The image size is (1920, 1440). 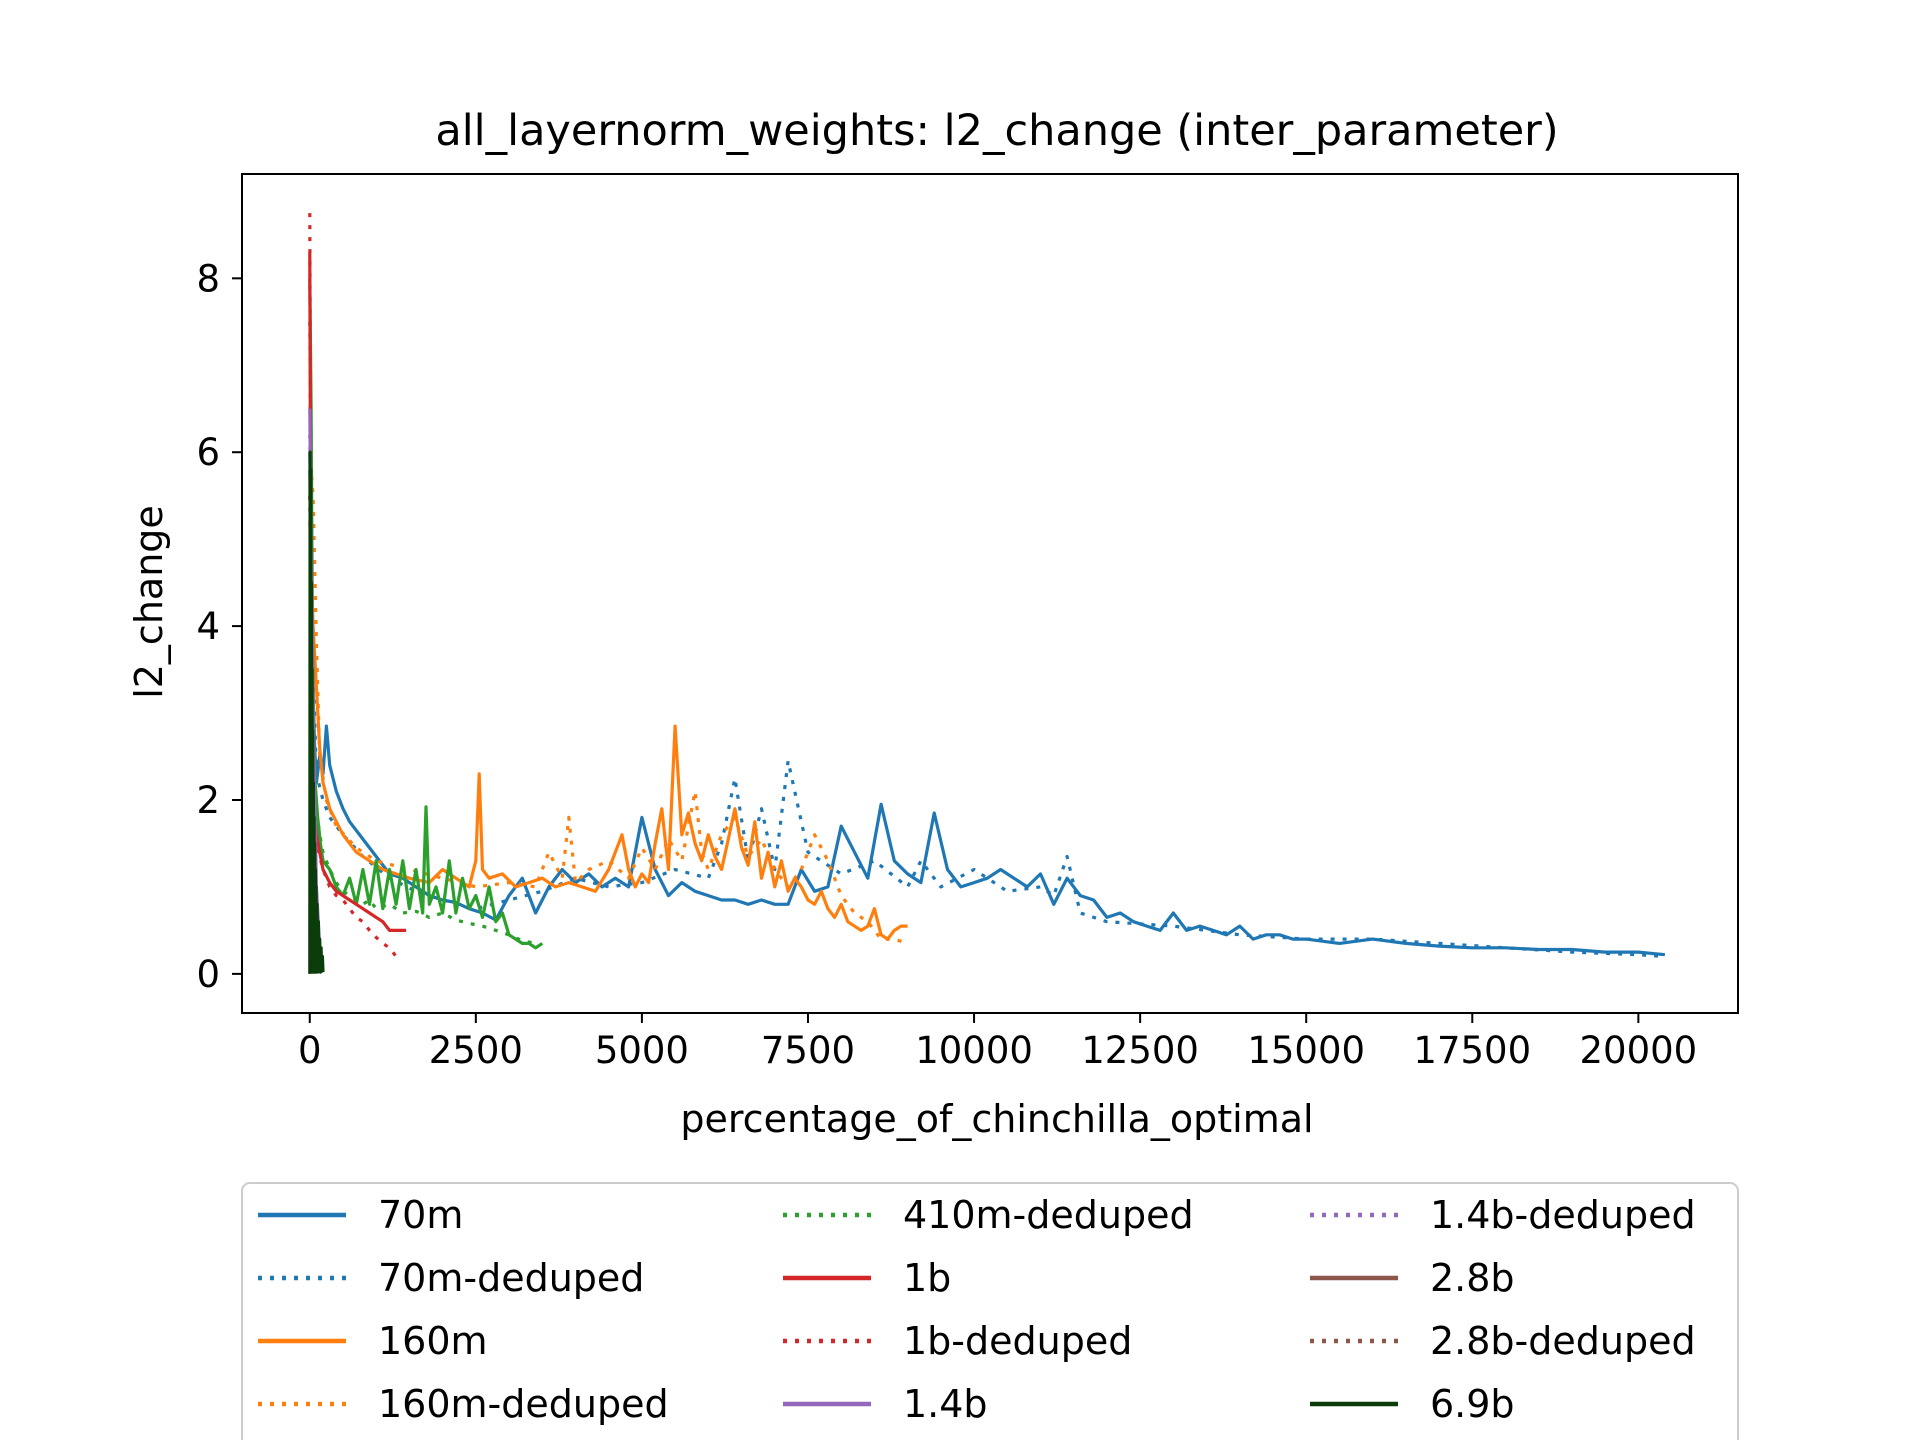 I want to click on y-axis-label: l2_change, so click(x=149, y=602).